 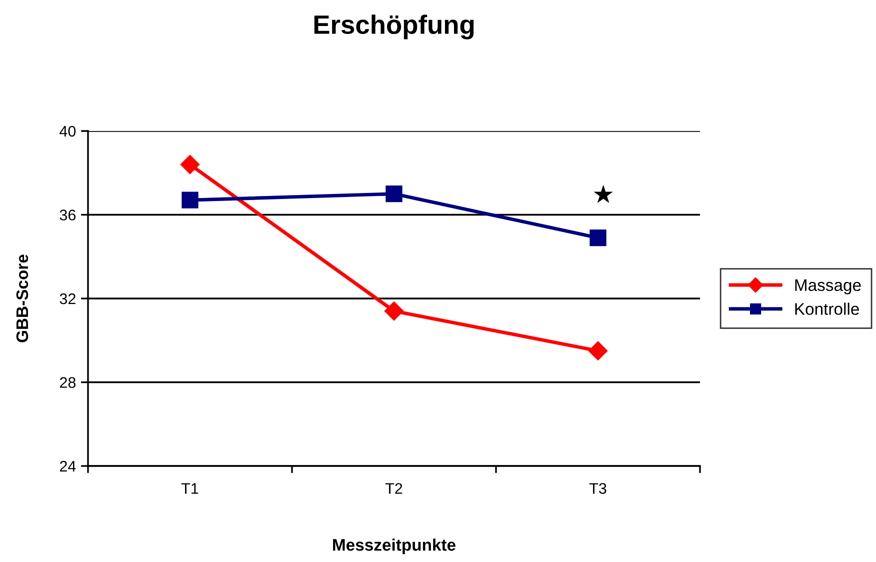 I want to click on chart-title: Erschöpfung, so click(x=394, y=27).